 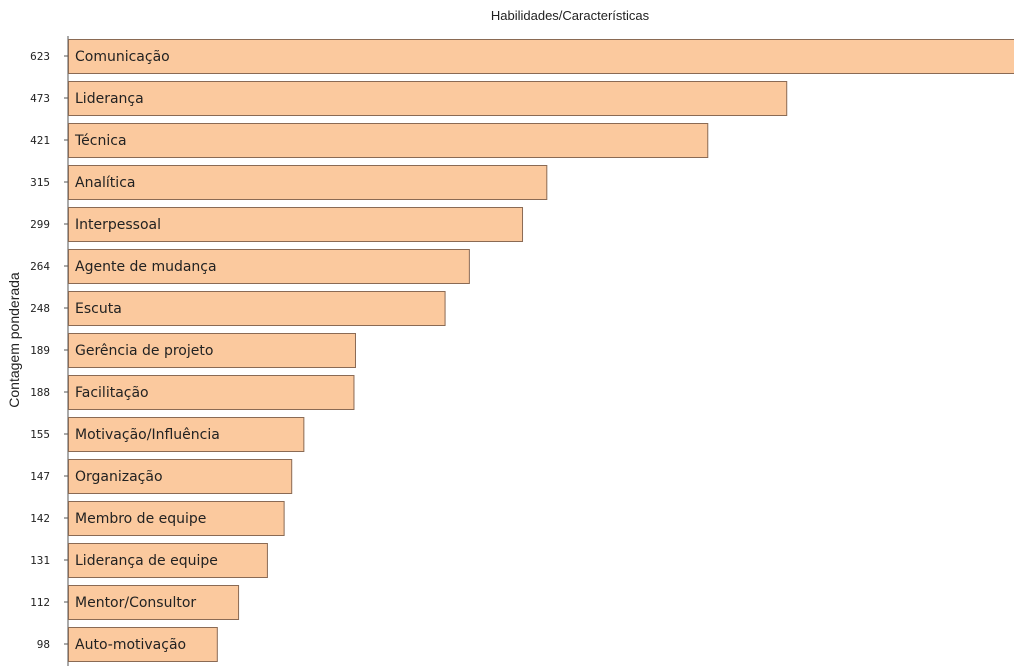 I want to click on category-label: Escuta, so click(x=98, y=309).